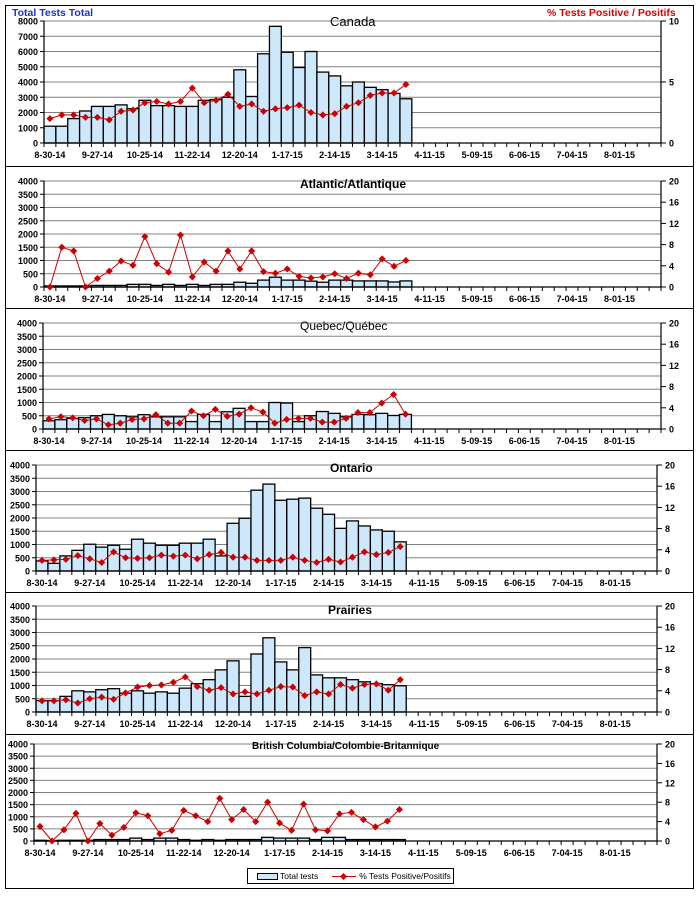 Image resolution: width=700 pixels, height=897 pixels. What do you see at coordinates (351, 468) in the screenshot?
I see `panel-title: Ontario` at bounding box center [351, 468].